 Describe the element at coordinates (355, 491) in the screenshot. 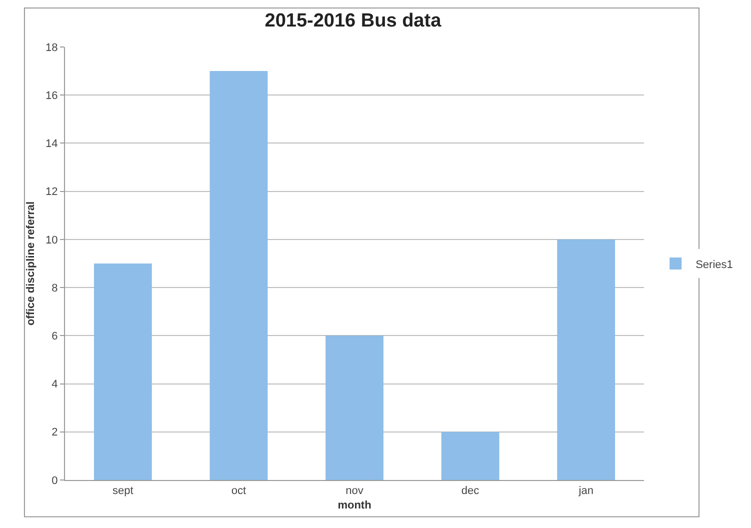

I see `x-tick-label: nov` at that location.